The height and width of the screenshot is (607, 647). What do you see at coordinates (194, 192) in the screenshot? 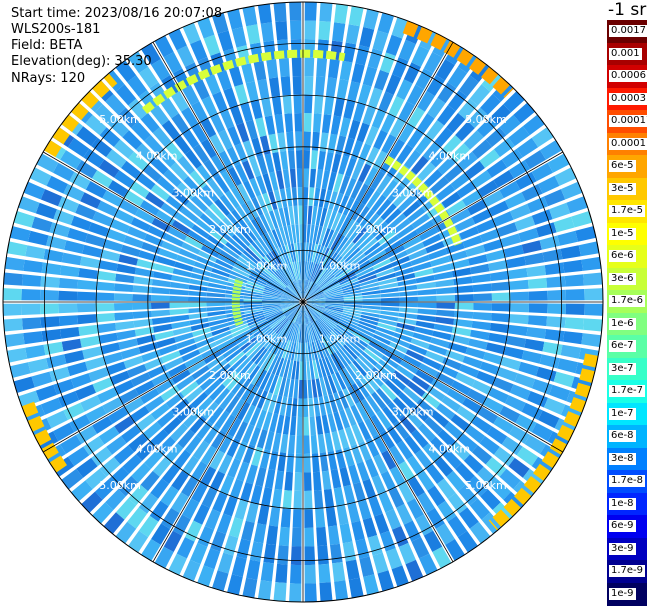
I see `ring-label: 3.00km` at bounding box center [194, 192].